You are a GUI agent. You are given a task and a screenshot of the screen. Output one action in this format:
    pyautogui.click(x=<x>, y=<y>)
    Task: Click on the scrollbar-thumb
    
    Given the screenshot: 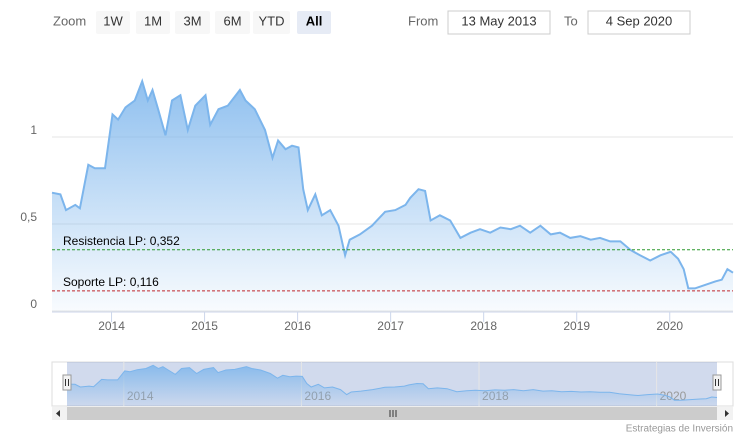 What is the action you would take?
    pyautogui.click(x=392, y=413)
    